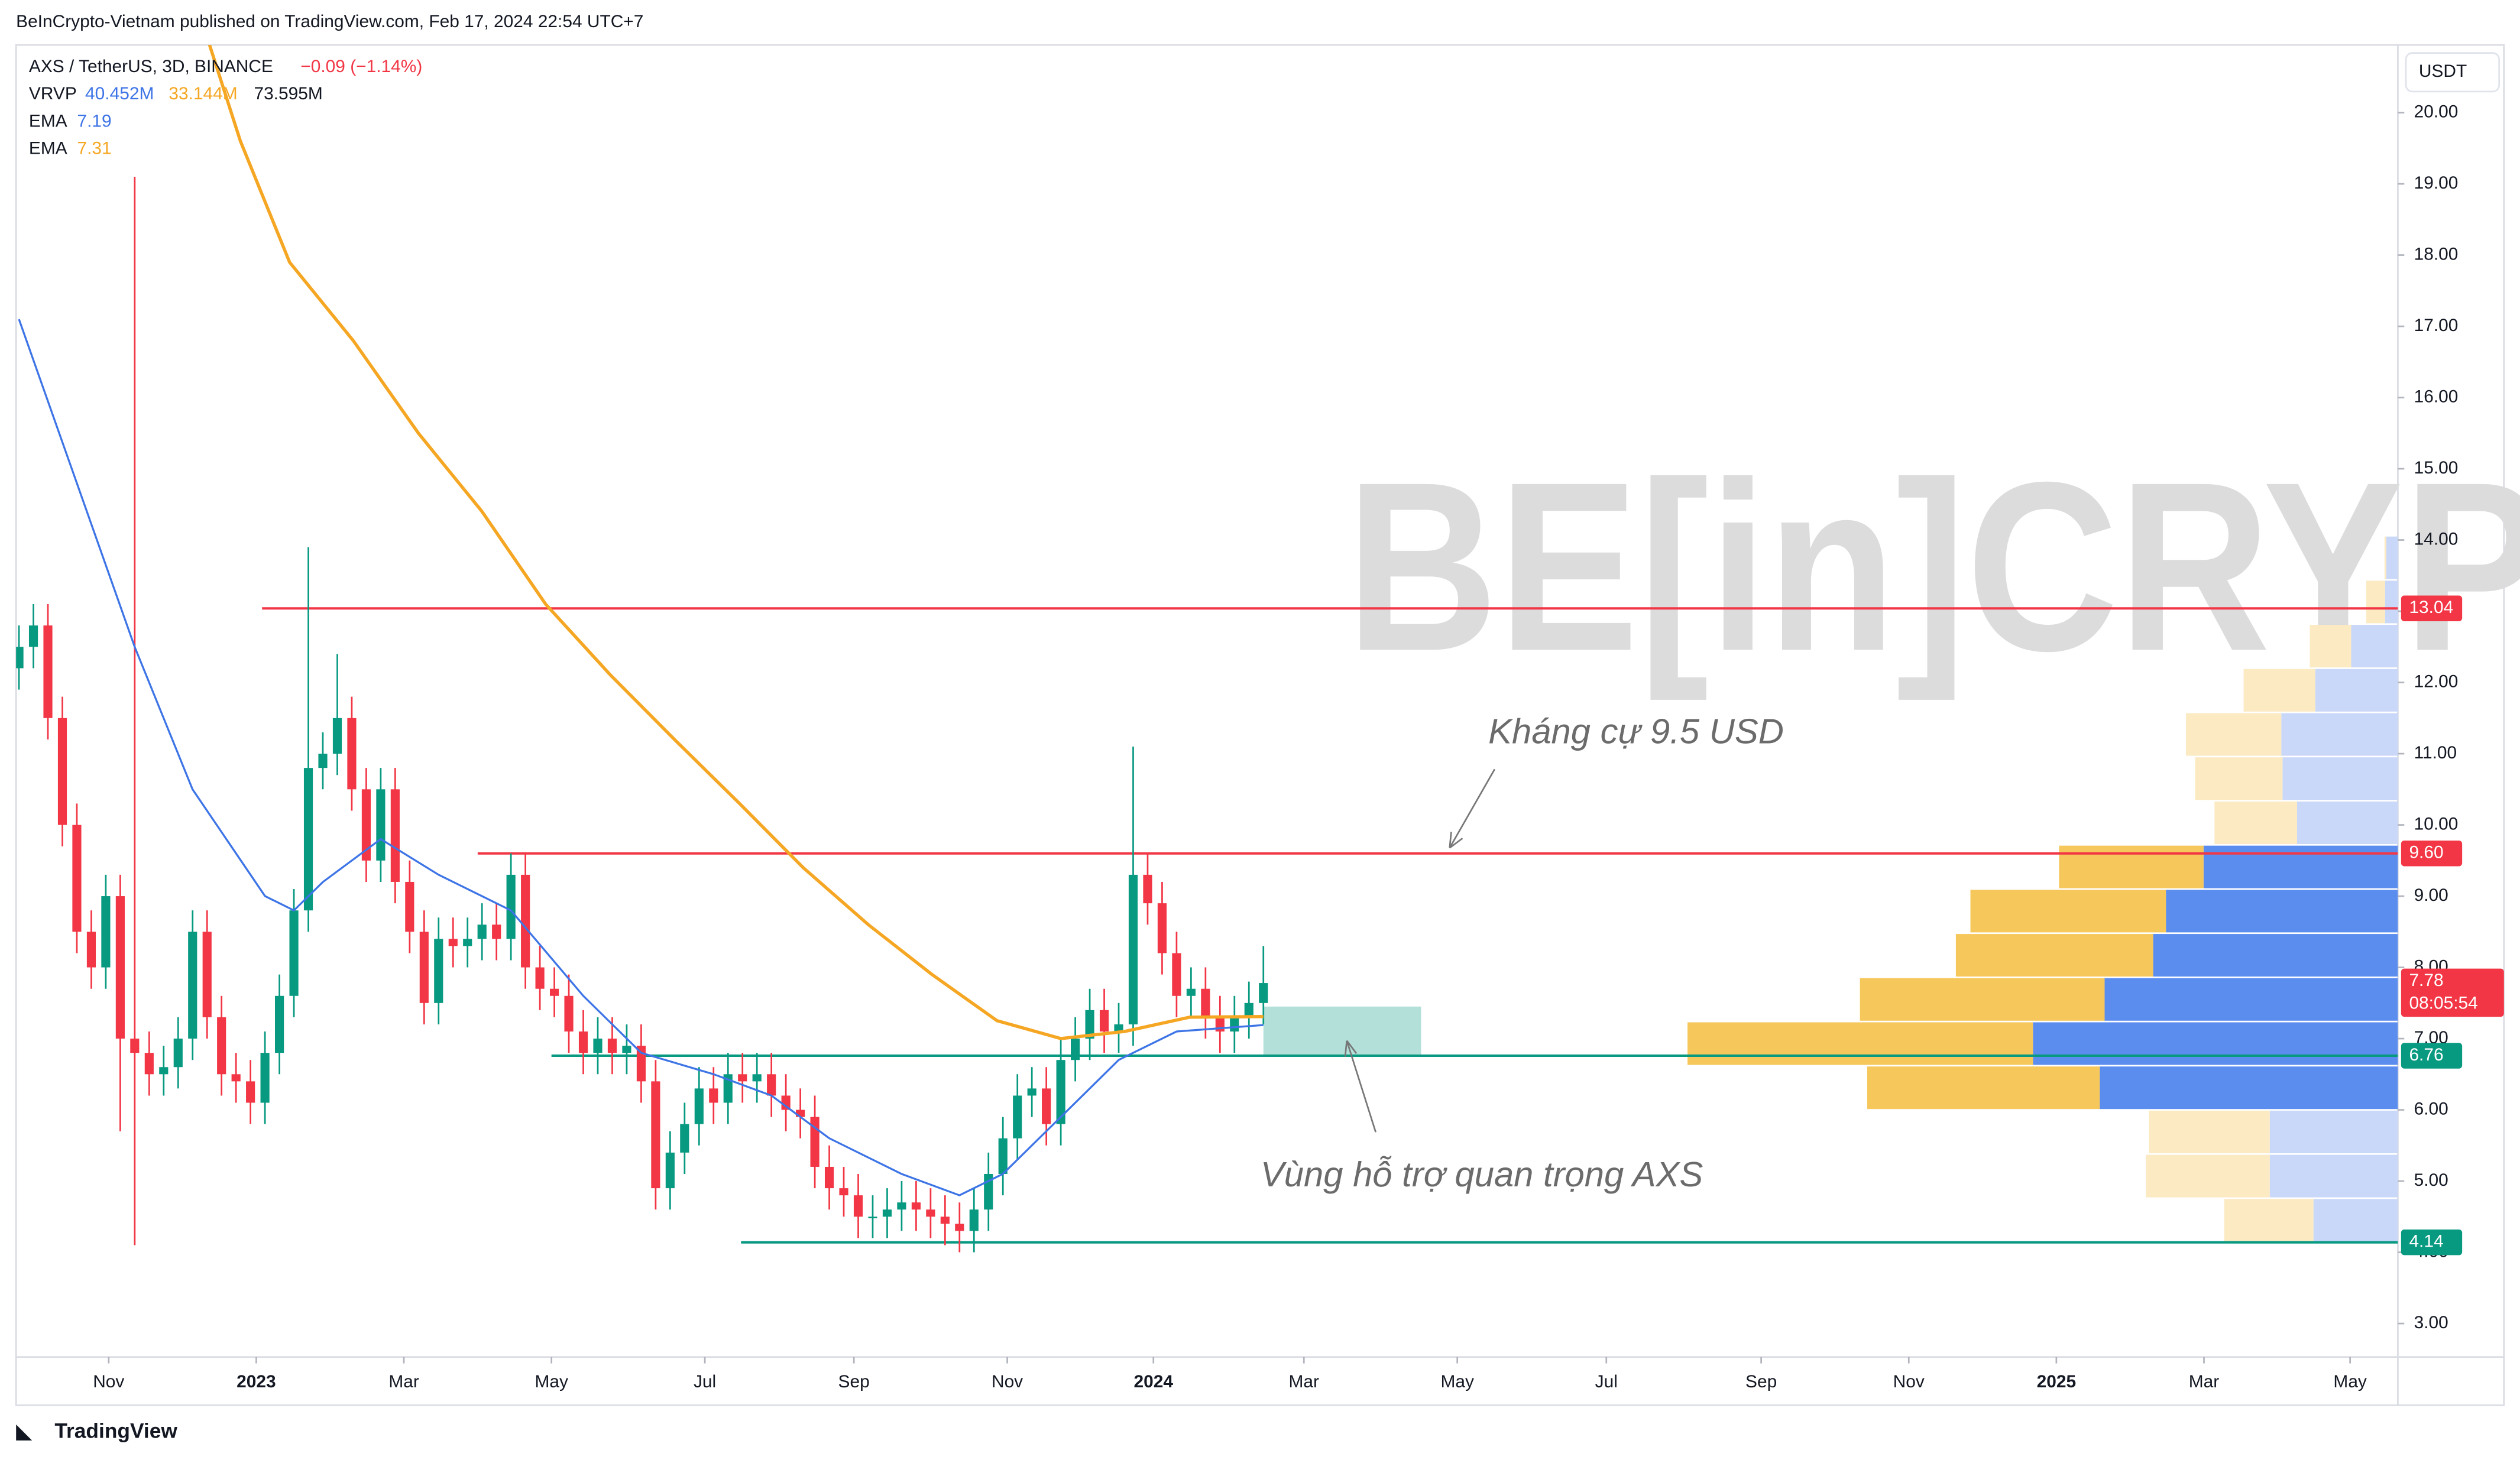  I want to click on y-tick-label: 12.00, so click(2436, 681).